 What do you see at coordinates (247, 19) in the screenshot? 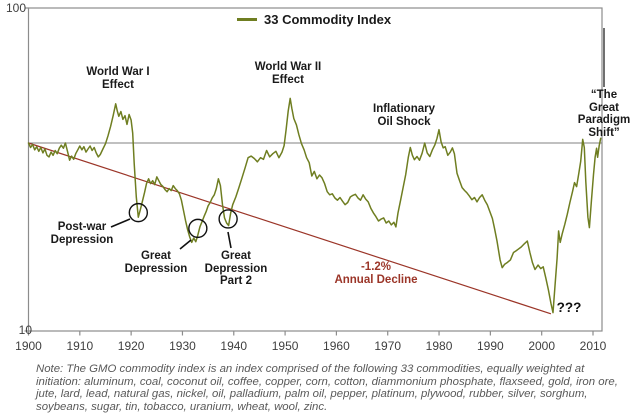
I see `legend-line-swatch` at bounding box center [247, 19].